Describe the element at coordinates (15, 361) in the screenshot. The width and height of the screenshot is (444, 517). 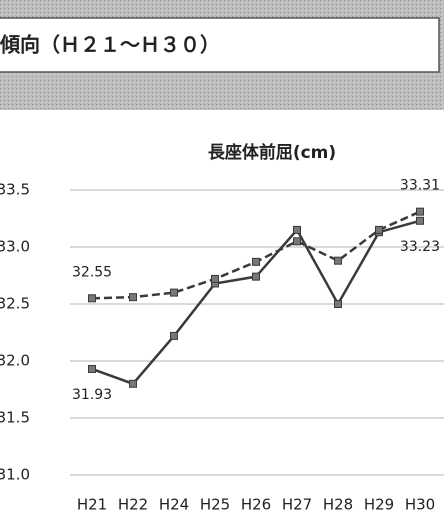
I see `y-tick-label: 32.0` at that location.